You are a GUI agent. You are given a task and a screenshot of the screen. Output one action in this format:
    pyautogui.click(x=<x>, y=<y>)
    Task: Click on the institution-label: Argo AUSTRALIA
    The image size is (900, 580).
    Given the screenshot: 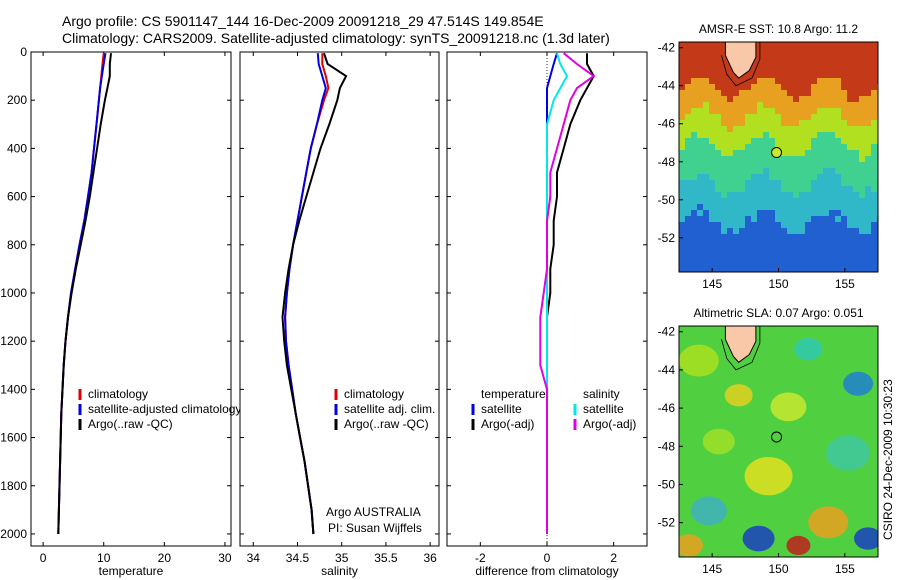 What is the action you would take?
    pyautogui.click(x=373, y=512)
    